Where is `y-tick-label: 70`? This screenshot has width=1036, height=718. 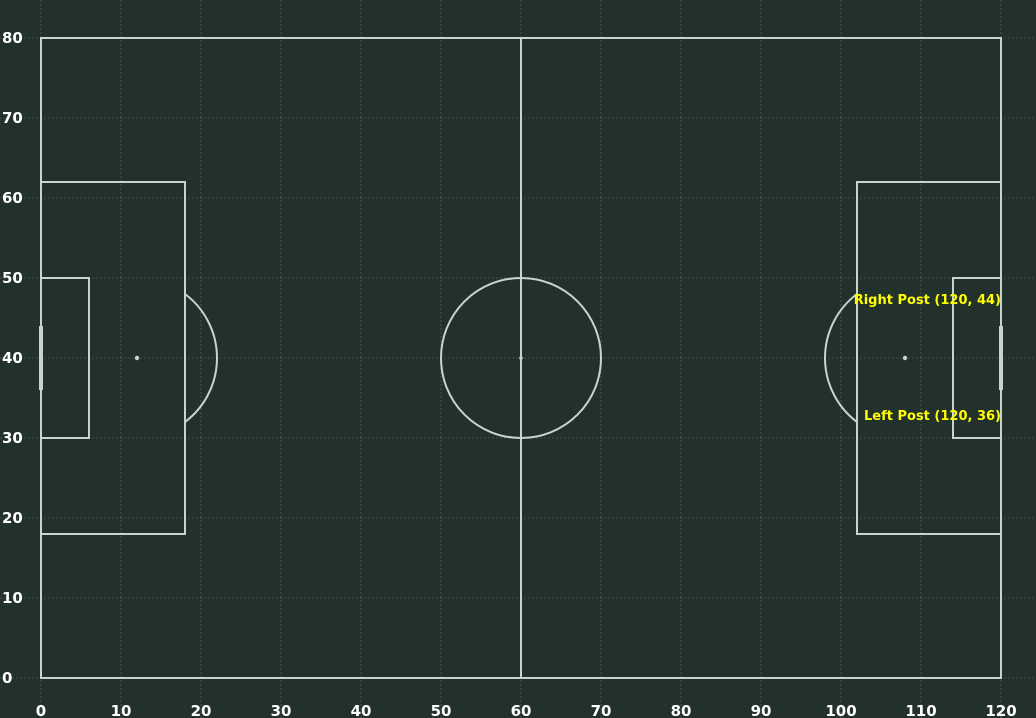 y-tick-label: 70 is located at coordinates (12, 118).